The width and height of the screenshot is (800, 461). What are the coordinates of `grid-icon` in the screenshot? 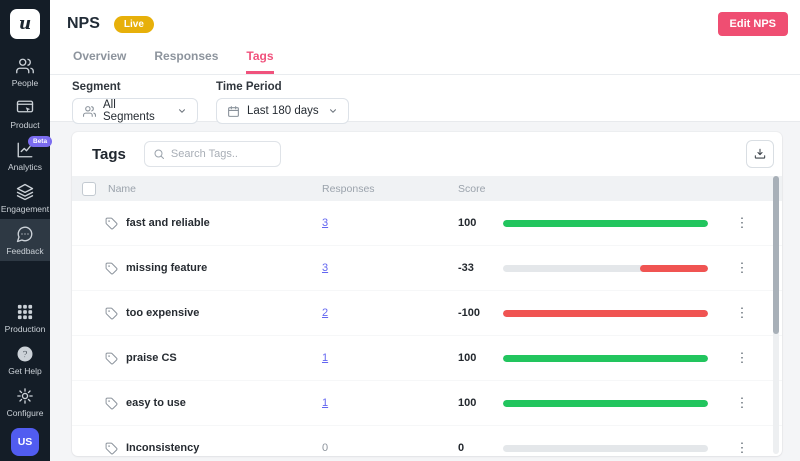 It's located at (25, 312).